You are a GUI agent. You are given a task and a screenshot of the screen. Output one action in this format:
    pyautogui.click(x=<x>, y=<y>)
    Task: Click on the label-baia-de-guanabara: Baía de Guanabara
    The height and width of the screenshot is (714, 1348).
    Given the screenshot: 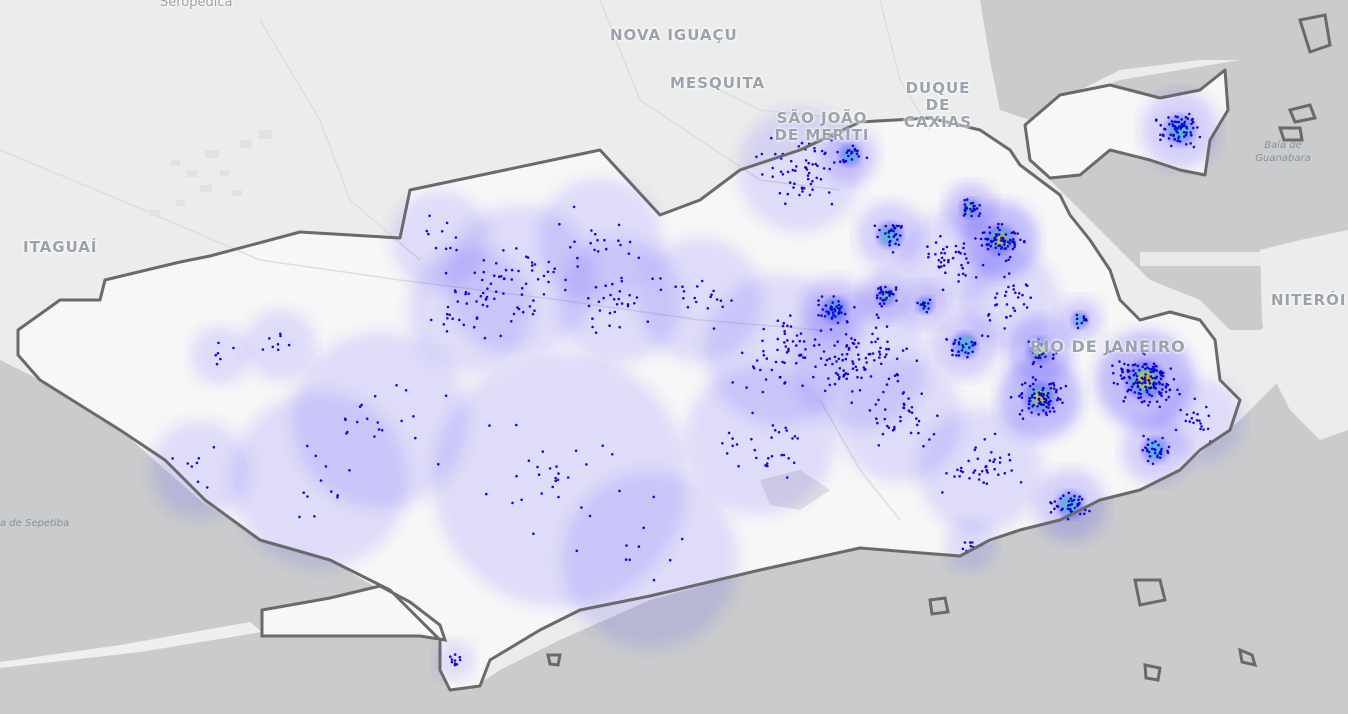 What is the action you would take?
    pyautogui.click(x=1283, y=152)
    